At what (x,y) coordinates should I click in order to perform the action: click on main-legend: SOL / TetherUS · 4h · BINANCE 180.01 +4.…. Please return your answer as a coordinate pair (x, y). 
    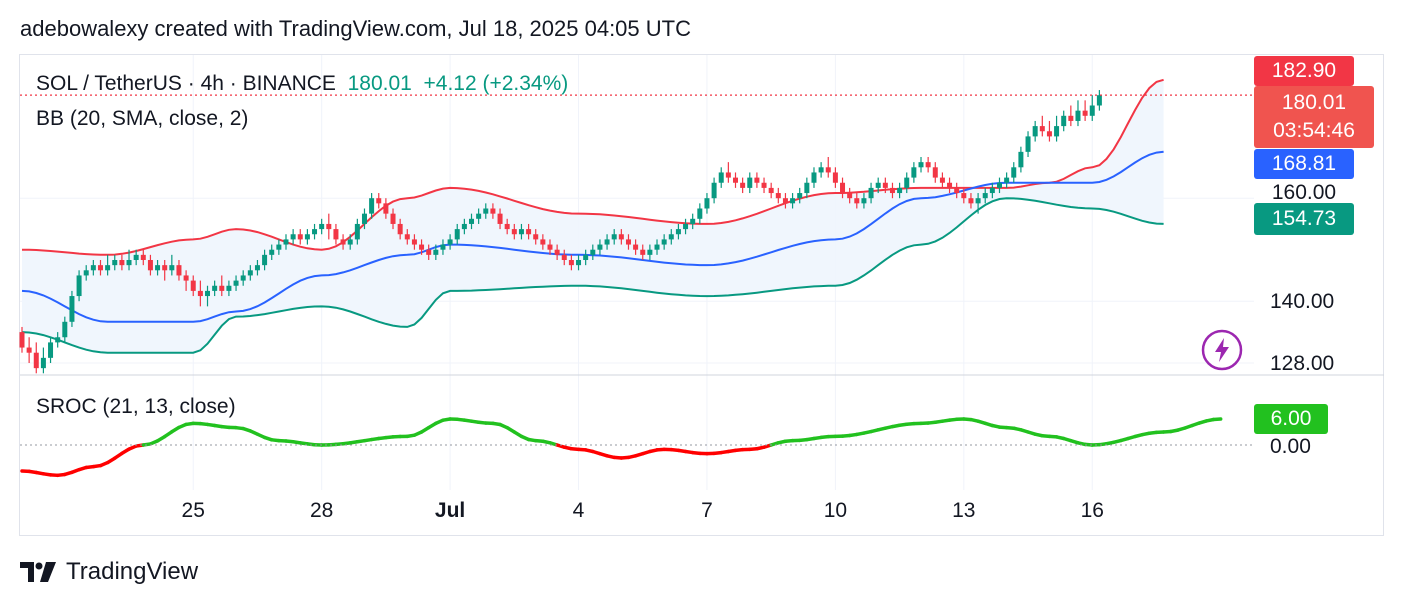
    Looking at the image, I should click on (302, 84).